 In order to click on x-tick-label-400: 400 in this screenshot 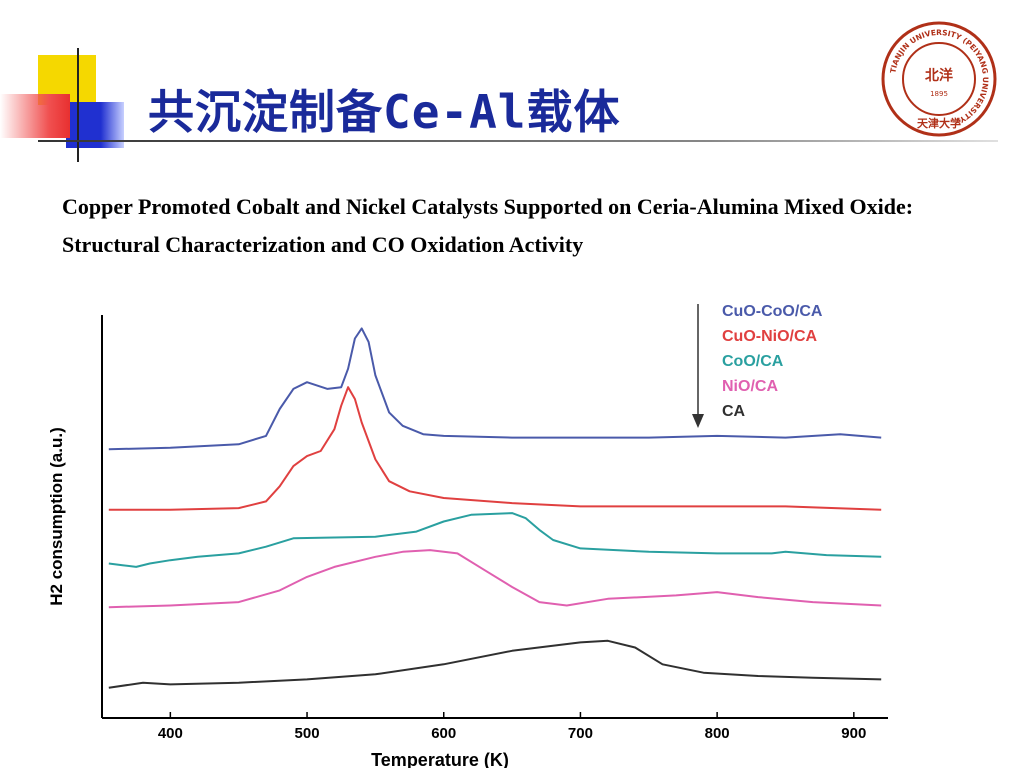, I will do `click(170, 733)`.